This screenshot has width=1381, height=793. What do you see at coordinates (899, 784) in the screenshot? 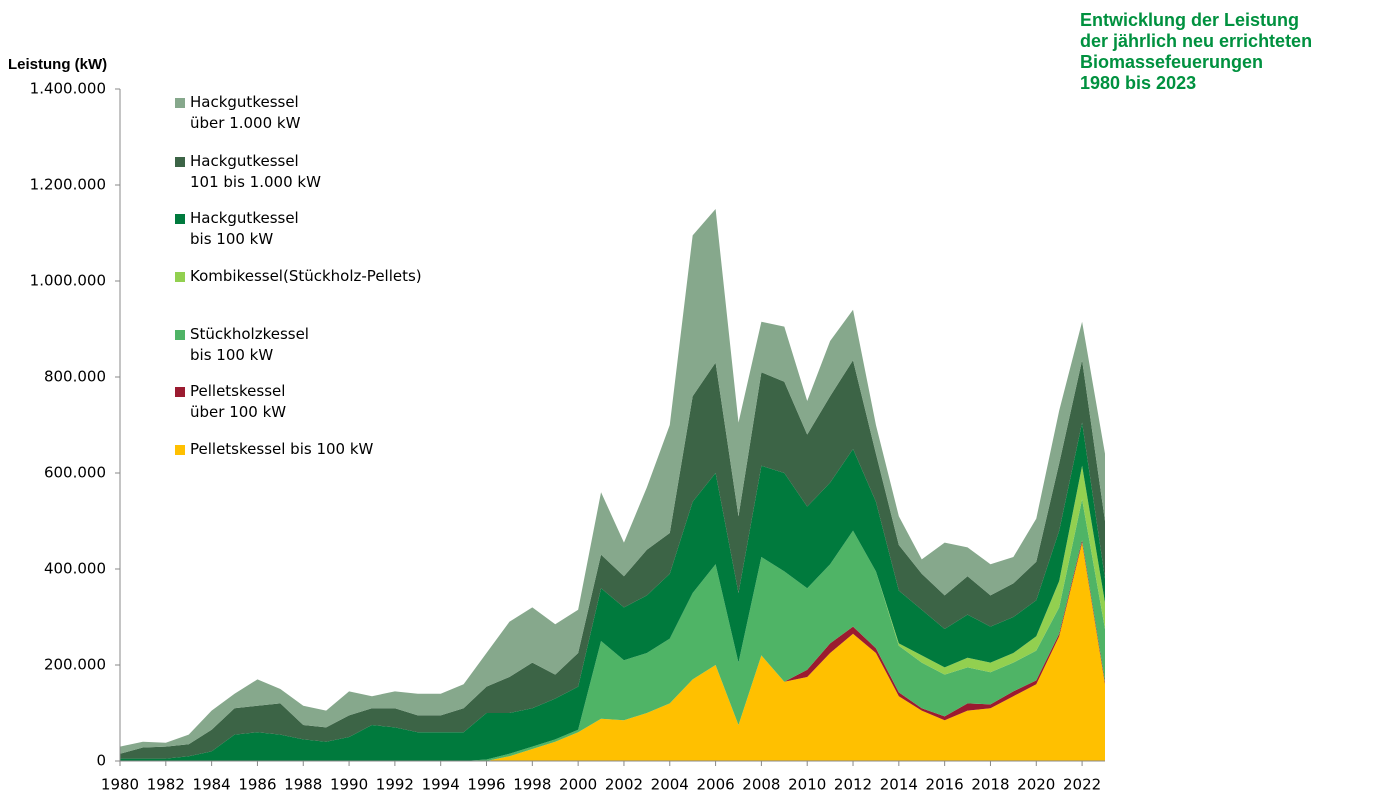
I see `x-tick-label: 2014` at bounding box center [899, 784].